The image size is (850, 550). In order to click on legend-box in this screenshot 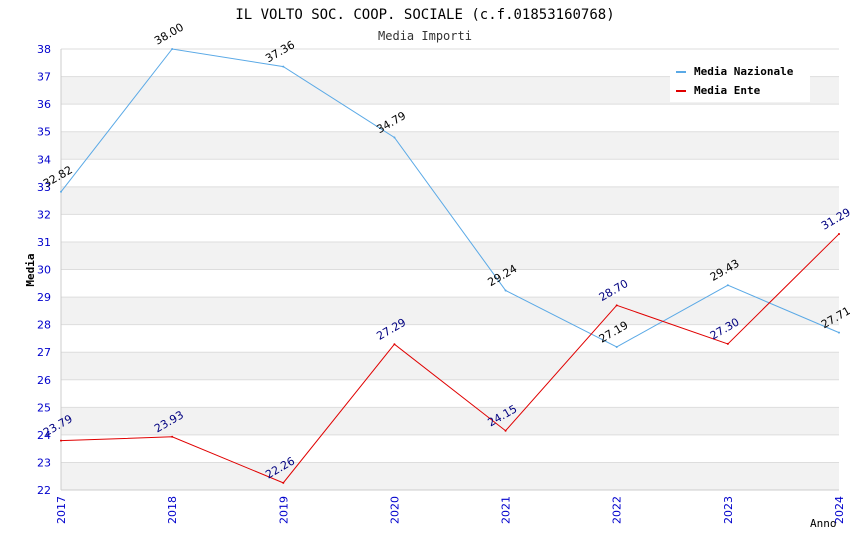, I will do `click(740, 81)`.